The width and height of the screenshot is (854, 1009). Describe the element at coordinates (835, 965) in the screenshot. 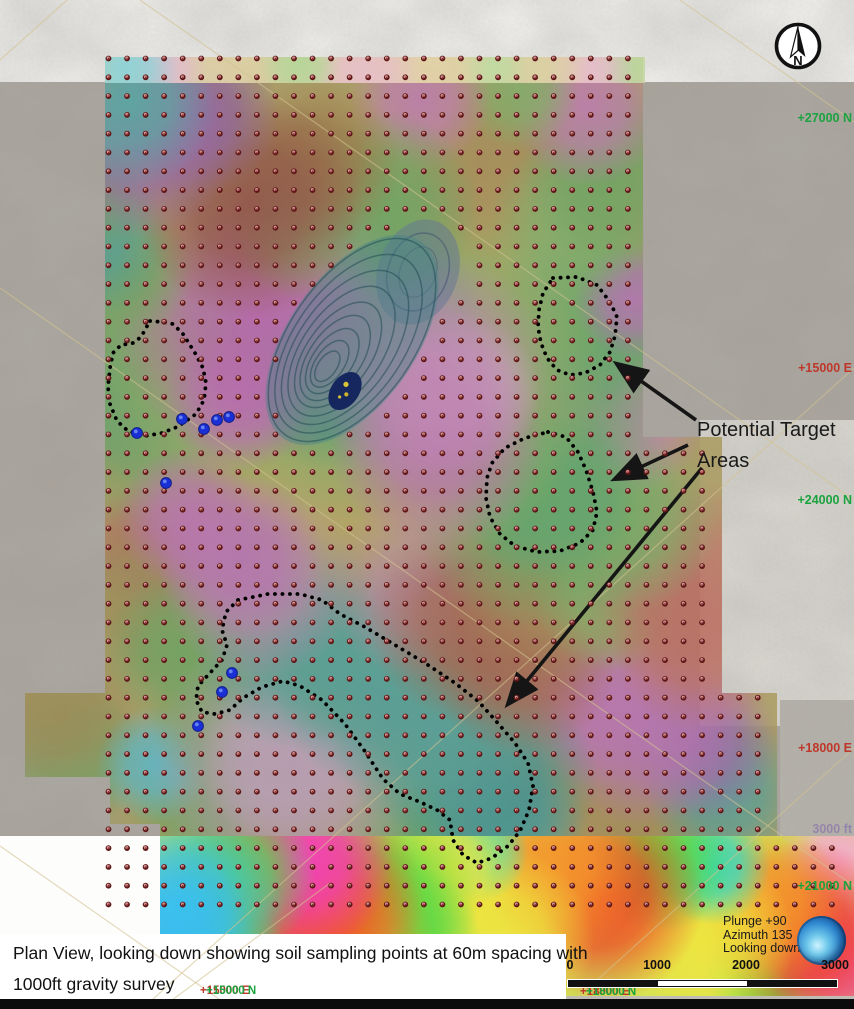

I see `scale-tick: 3000` at that location.